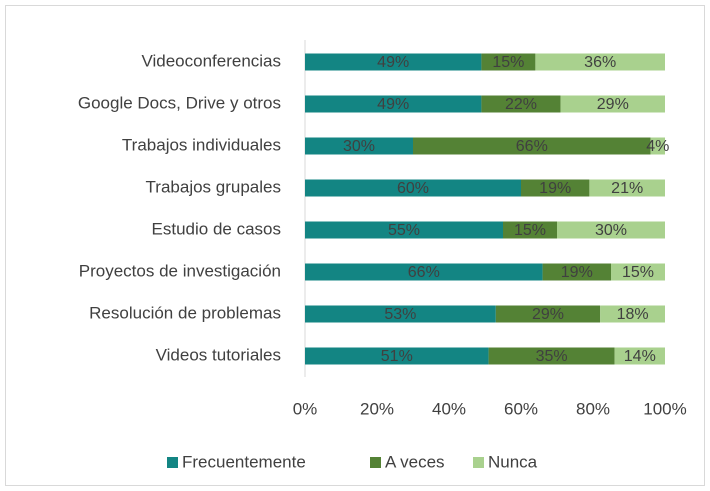  I want to click on value-label: 36%, so click(600, 62).